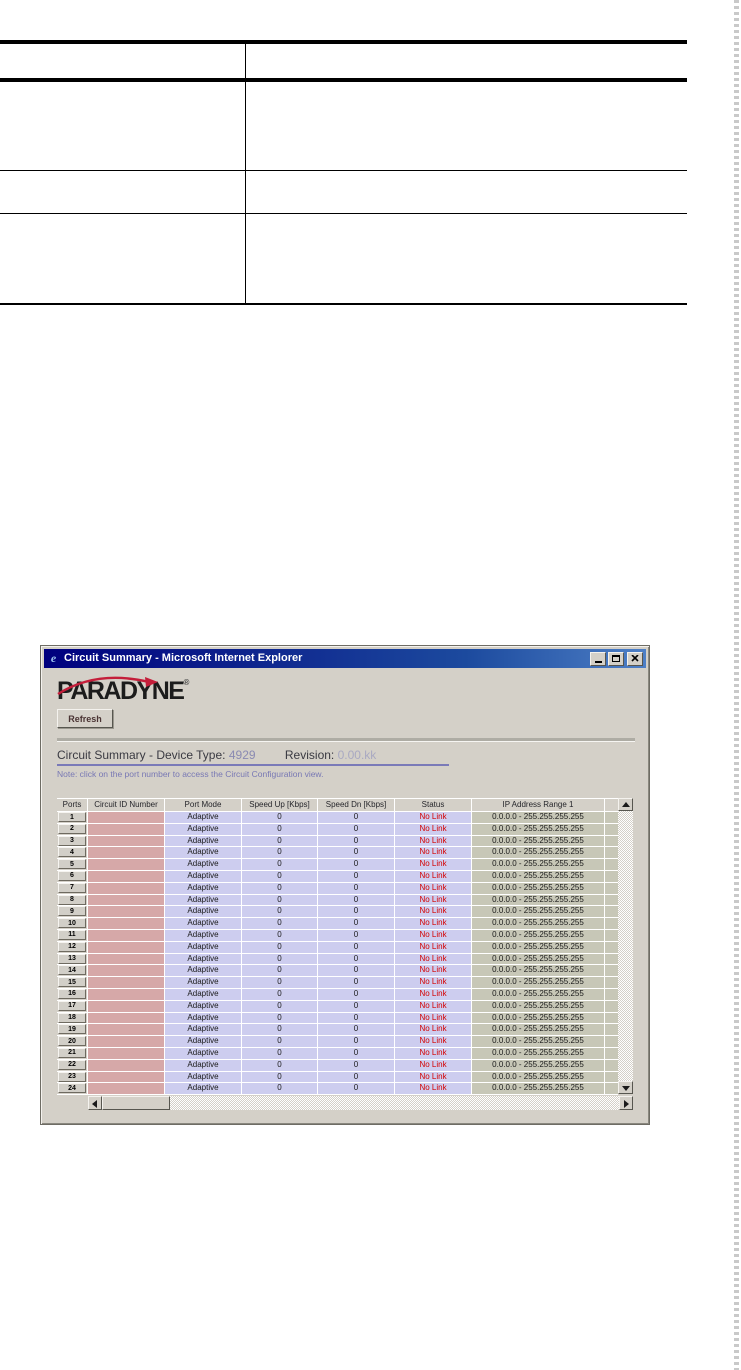 The height and width of the screenshot is (1370, 741). What do you see at coordinates (95, 1103) in the screenshot?
I see `scroll-left-button` at bounding box center [95, 1103].